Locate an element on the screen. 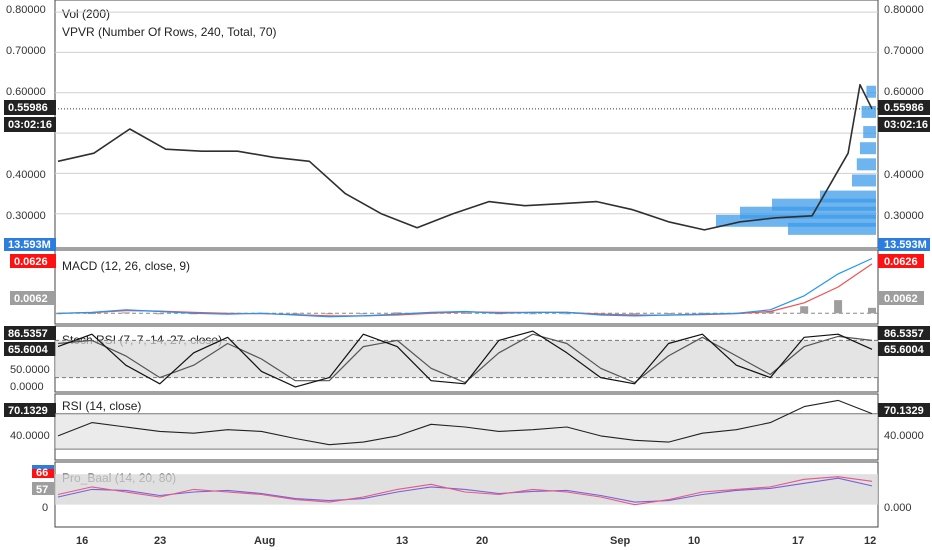  date-tick-8: 12 is located at coordinates (870, 541).